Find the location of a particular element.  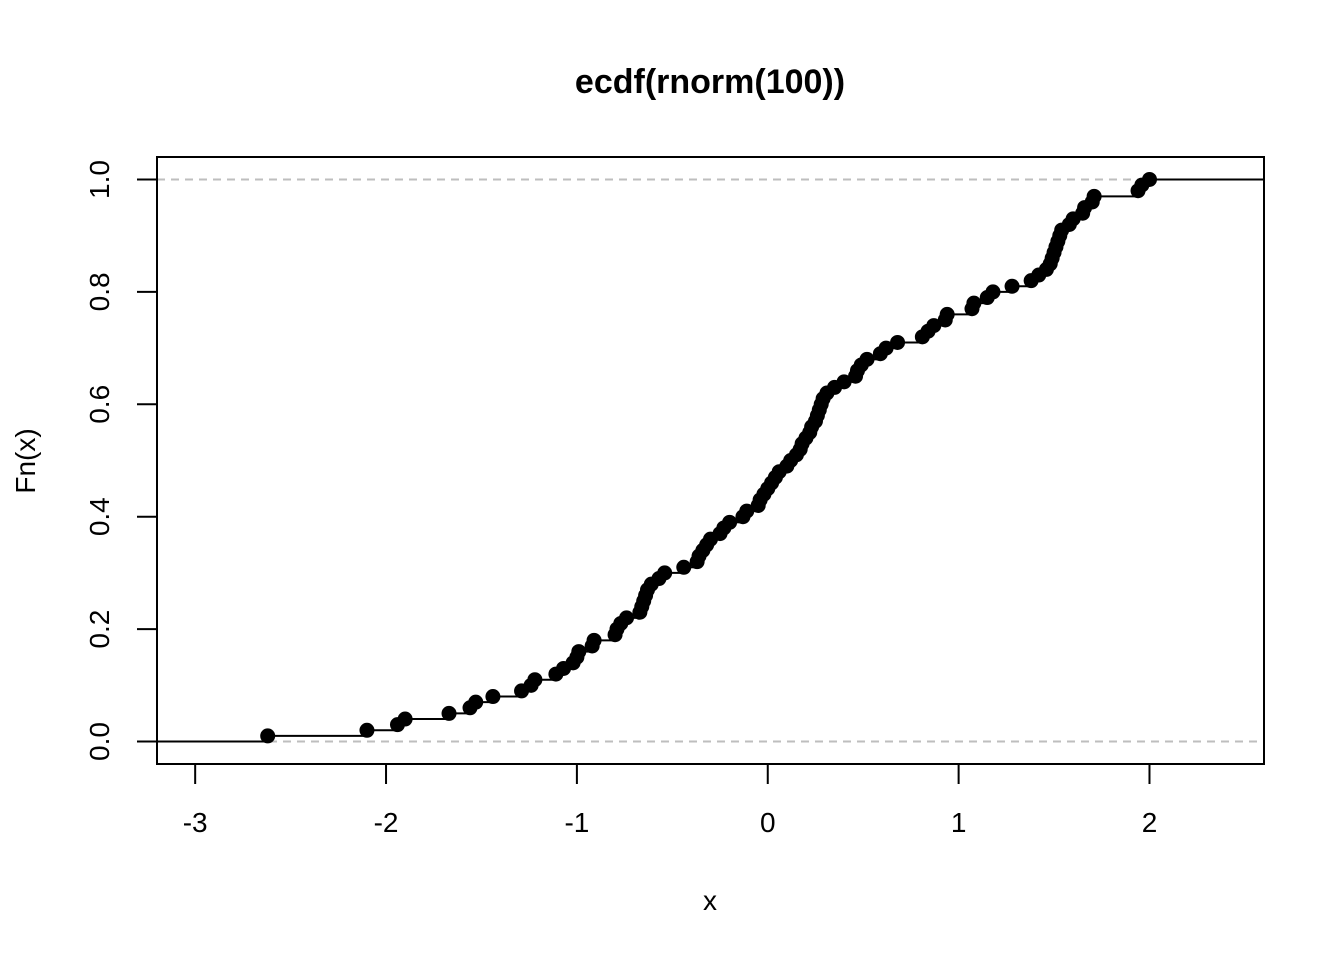

x-axis: -3 -2 -1 0 1 2 is located at coordinates (670, 800).